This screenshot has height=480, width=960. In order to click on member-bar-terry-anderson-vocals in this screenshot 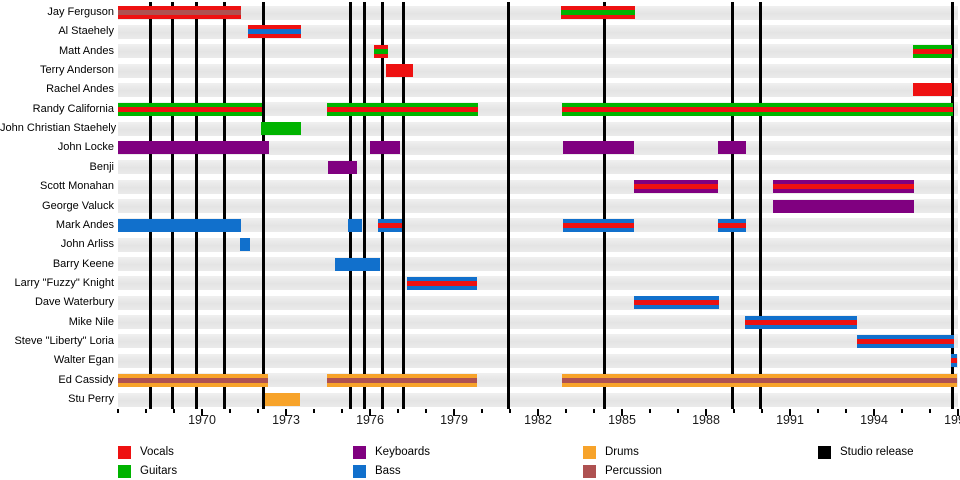, I will do `click(399, 71)`.